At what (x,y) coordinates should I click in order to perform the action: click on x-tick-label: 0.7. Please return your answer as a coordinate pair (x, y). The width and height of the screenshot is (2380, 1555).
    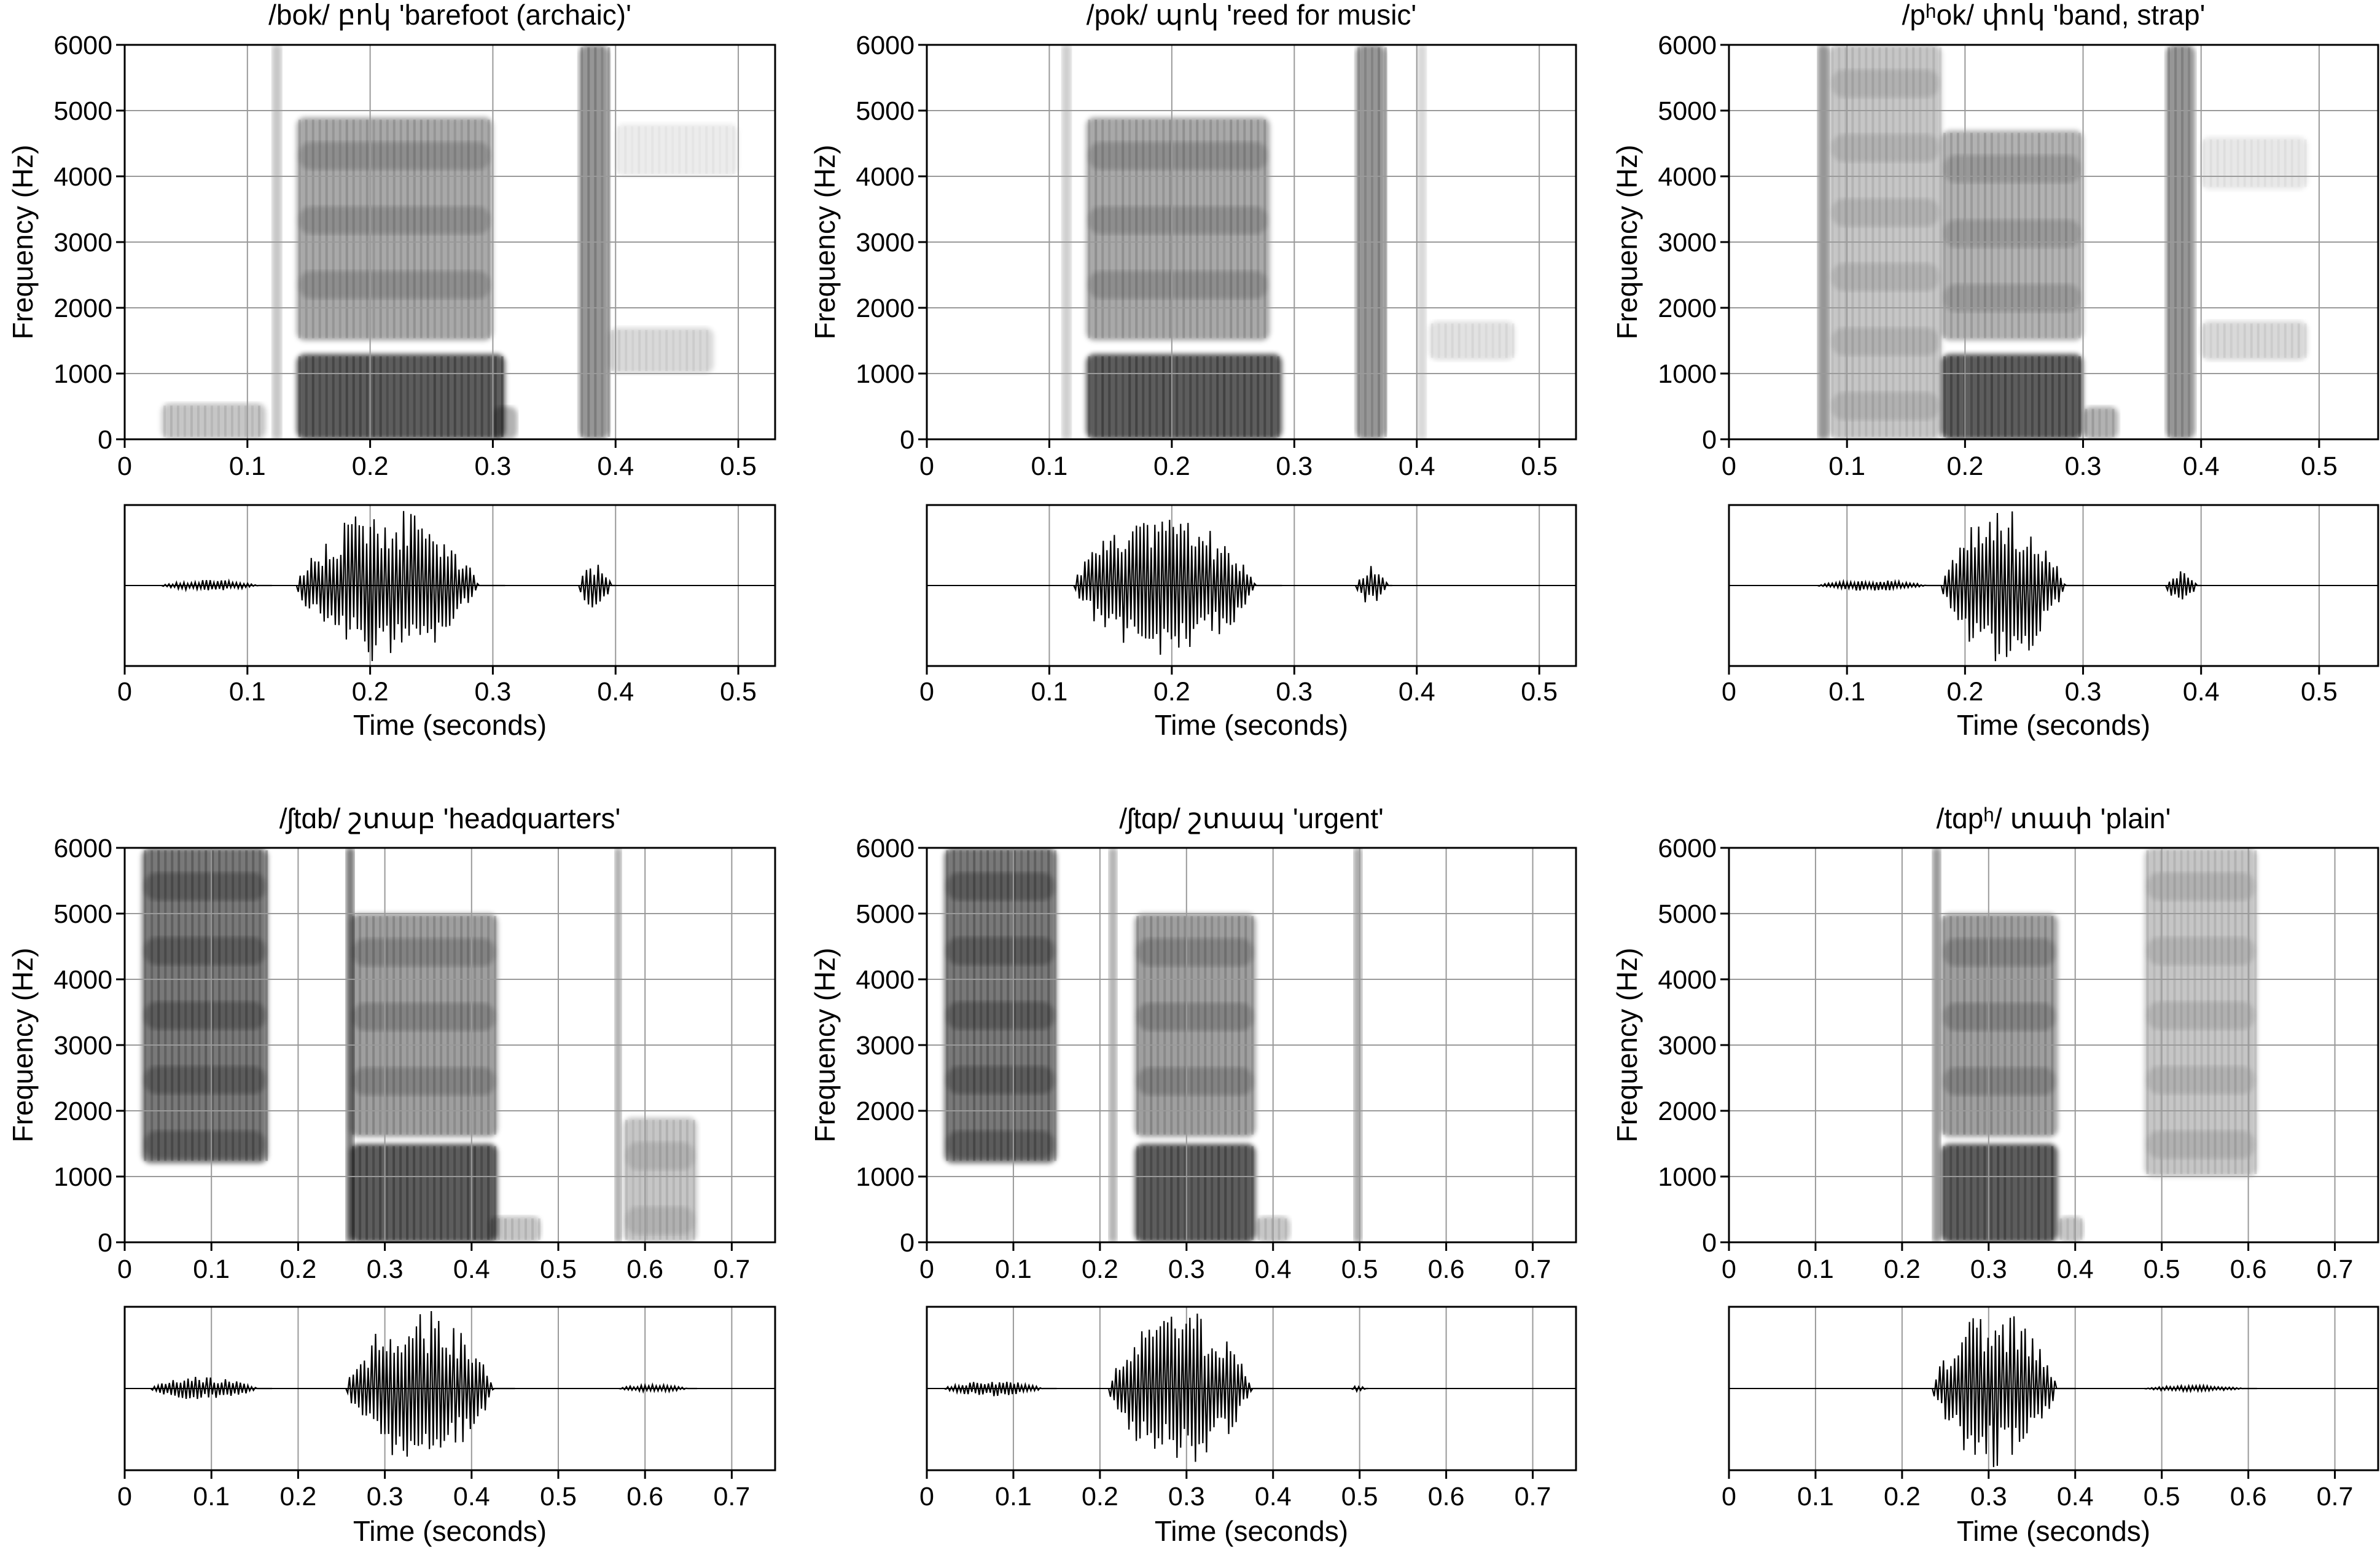
    Looking at the image, I should click on (732, 1269).